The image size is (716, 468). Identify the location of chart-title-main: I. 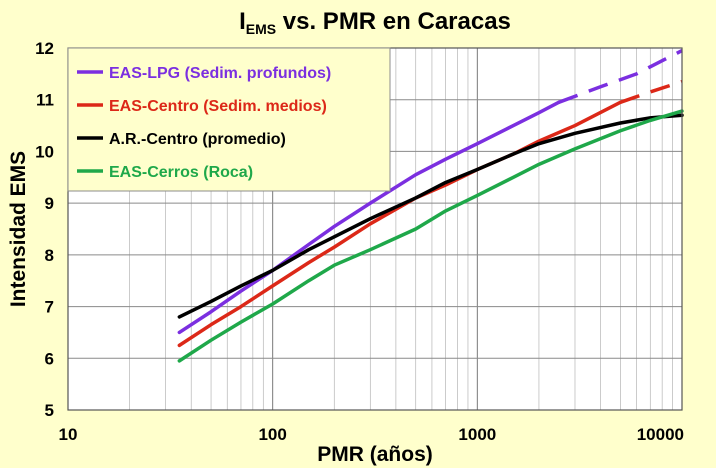
(242, 21).